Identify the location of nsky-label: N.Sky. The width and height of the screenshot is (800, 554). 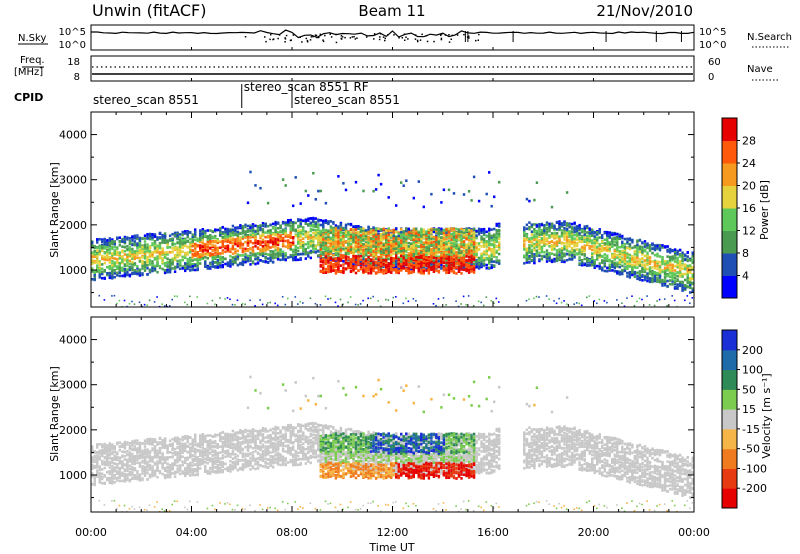
(32, 38).